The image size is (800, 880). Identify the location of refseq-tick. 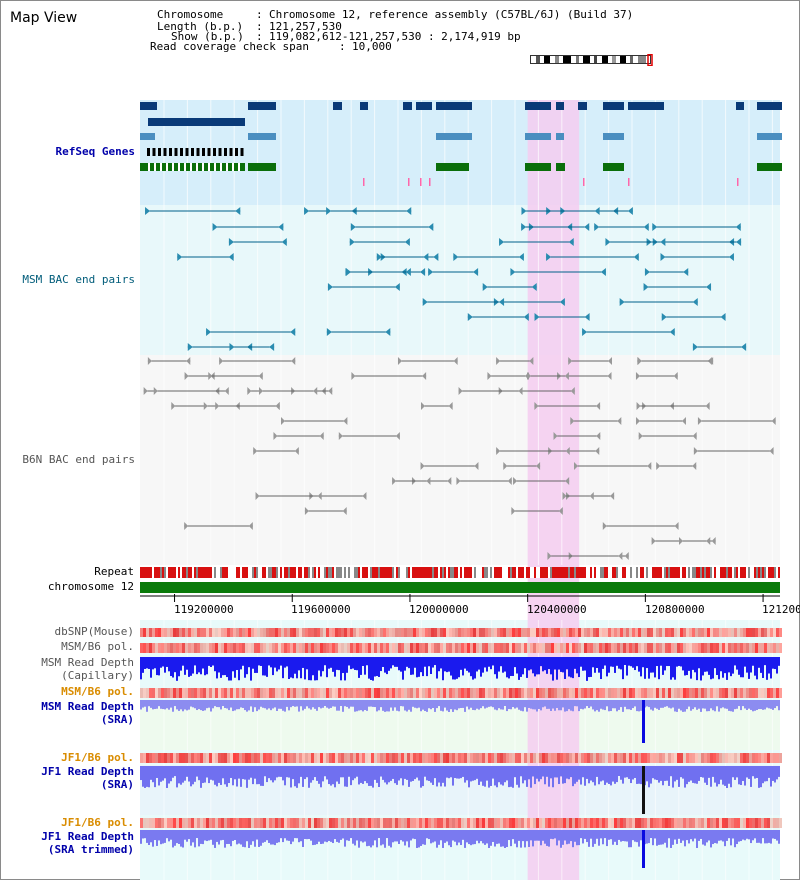
(629, 182).